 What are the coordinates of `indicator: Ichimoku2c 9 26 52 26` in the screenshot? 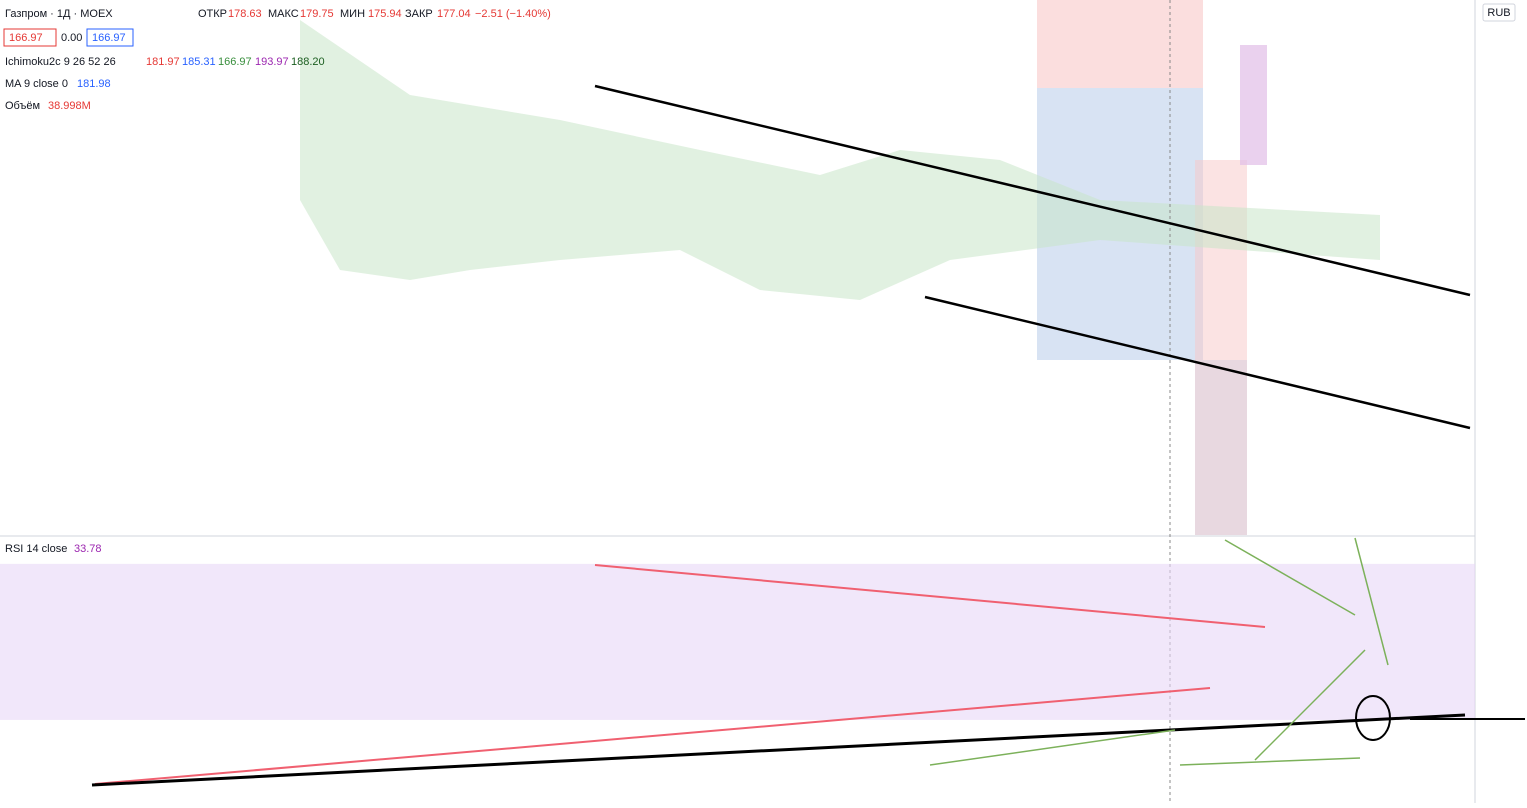 It's located at (60, 62).